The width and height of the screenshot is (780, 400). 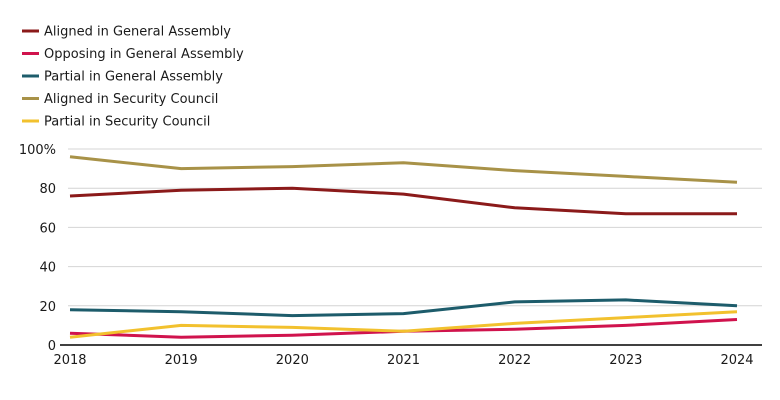 I want to click on x-tick-label: 2020, so click(x=292, y=360).